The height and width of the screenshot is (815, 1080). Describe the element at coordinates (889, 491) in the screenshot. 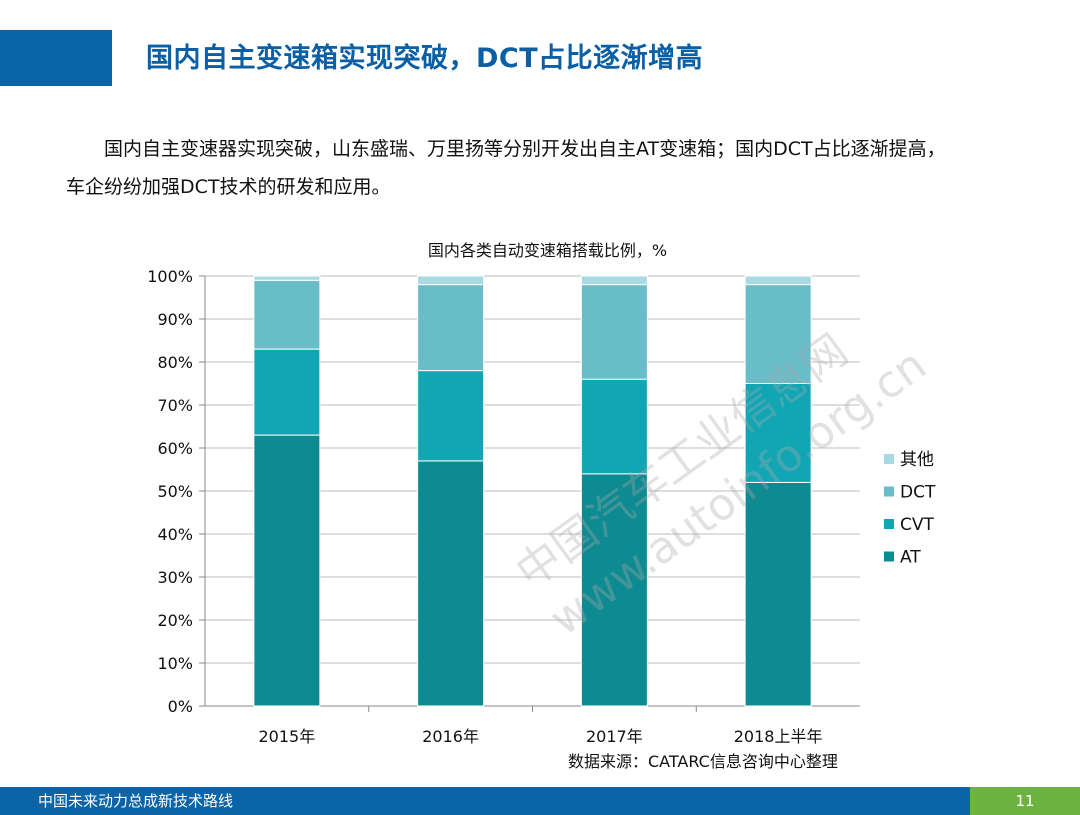

I see `legend-swatch-DCT` at that location.